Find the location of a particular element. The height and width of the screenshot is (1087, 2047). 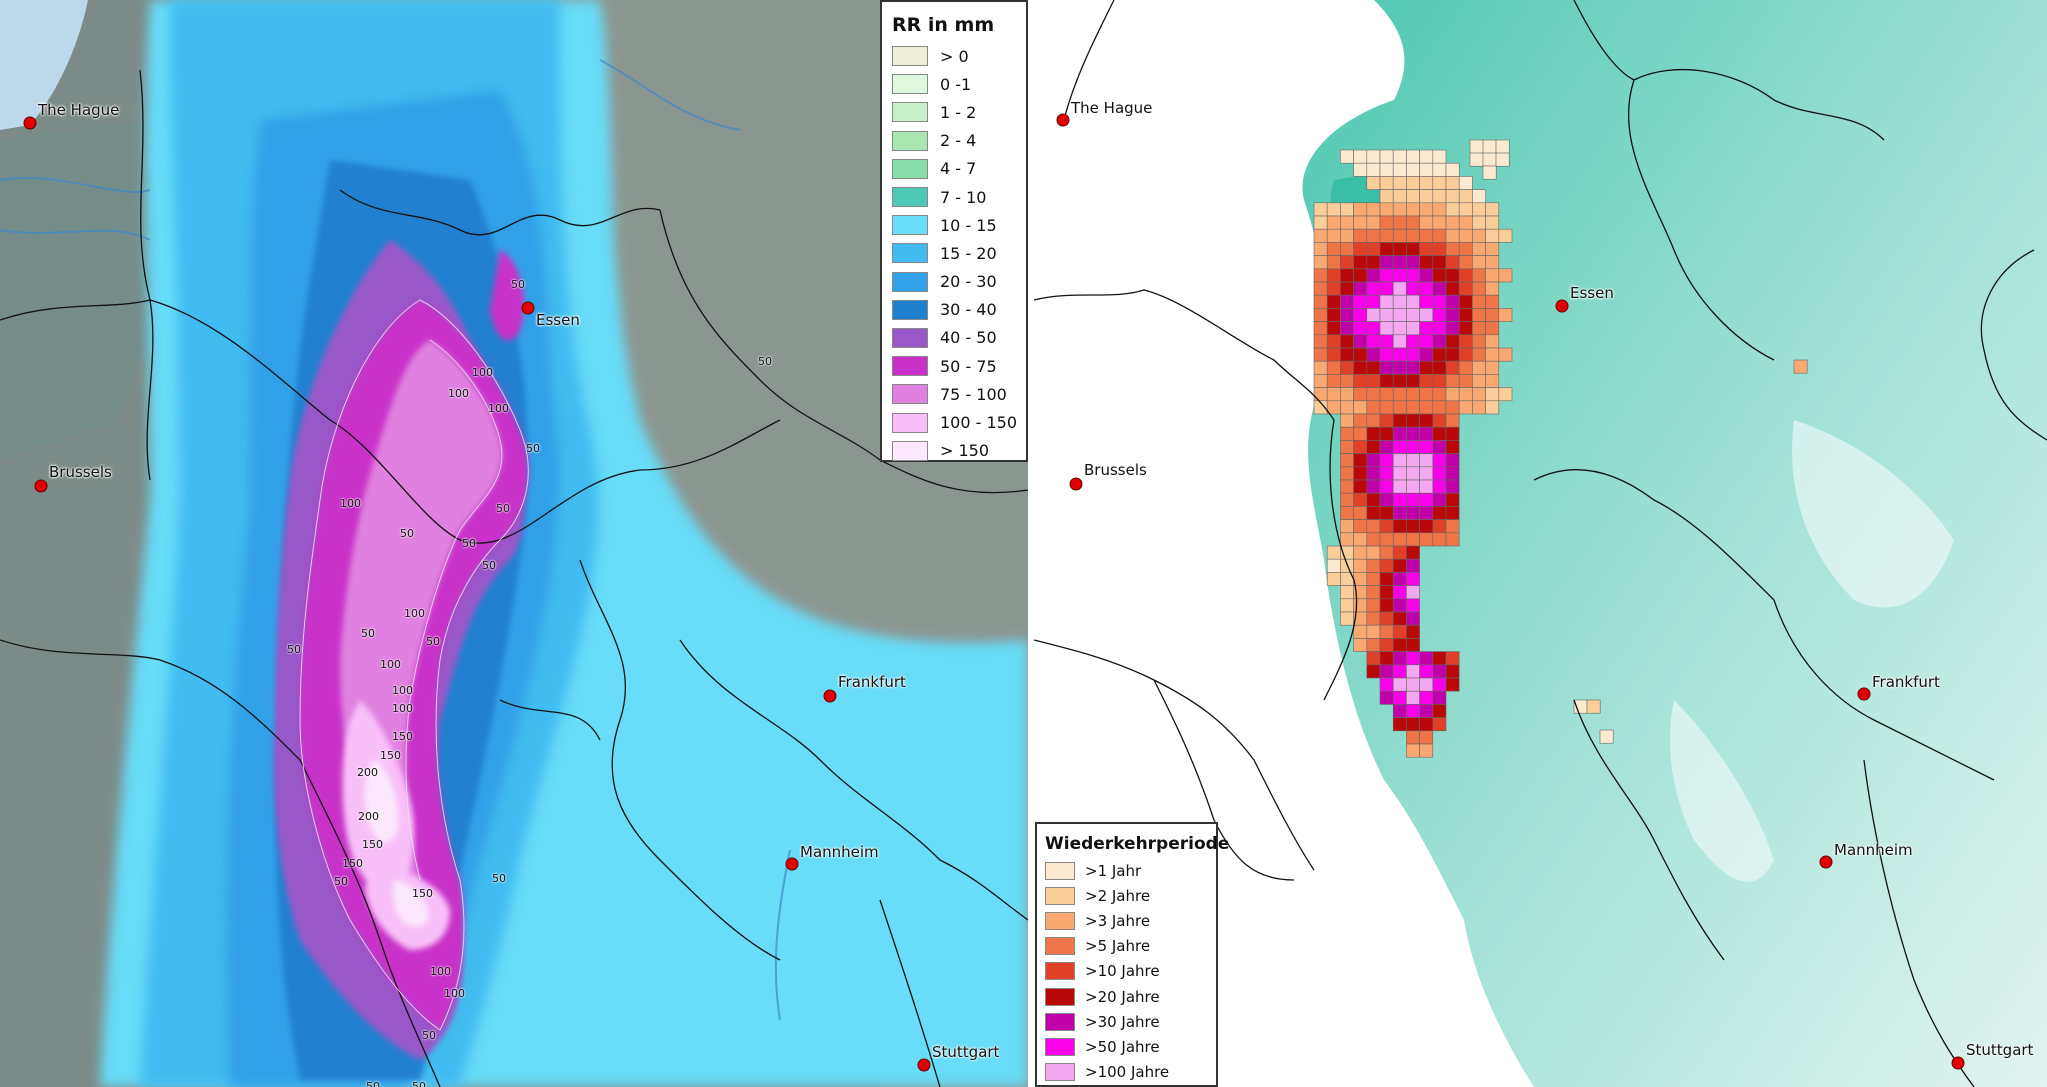

return-period-legend-item: >20 Jahre is located at coordinates (1126, 996).